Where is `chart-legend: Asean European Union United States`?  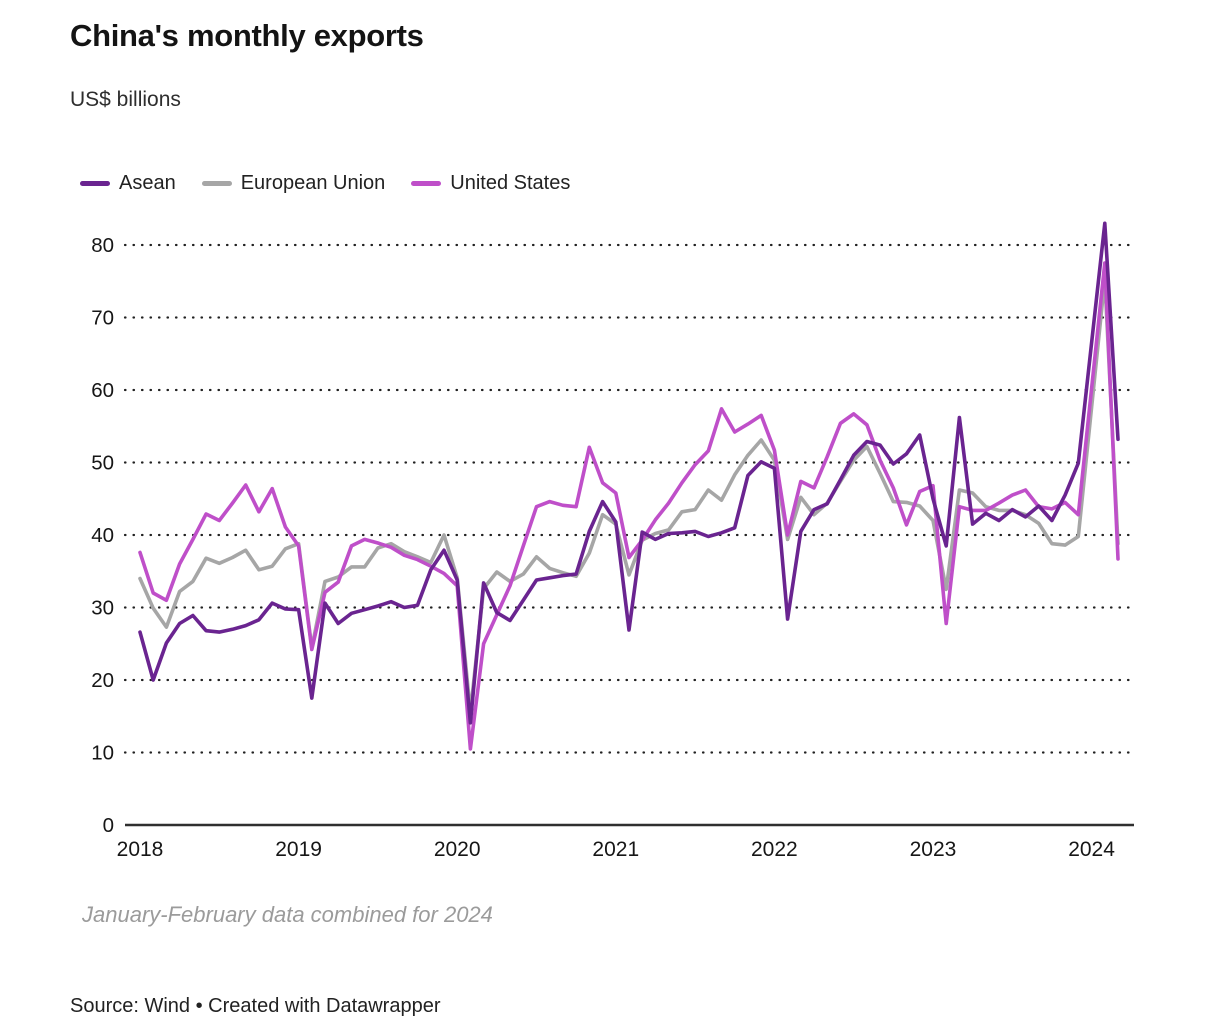 chart-legend: Asean European Union United States is located at coordinates (325, 183).